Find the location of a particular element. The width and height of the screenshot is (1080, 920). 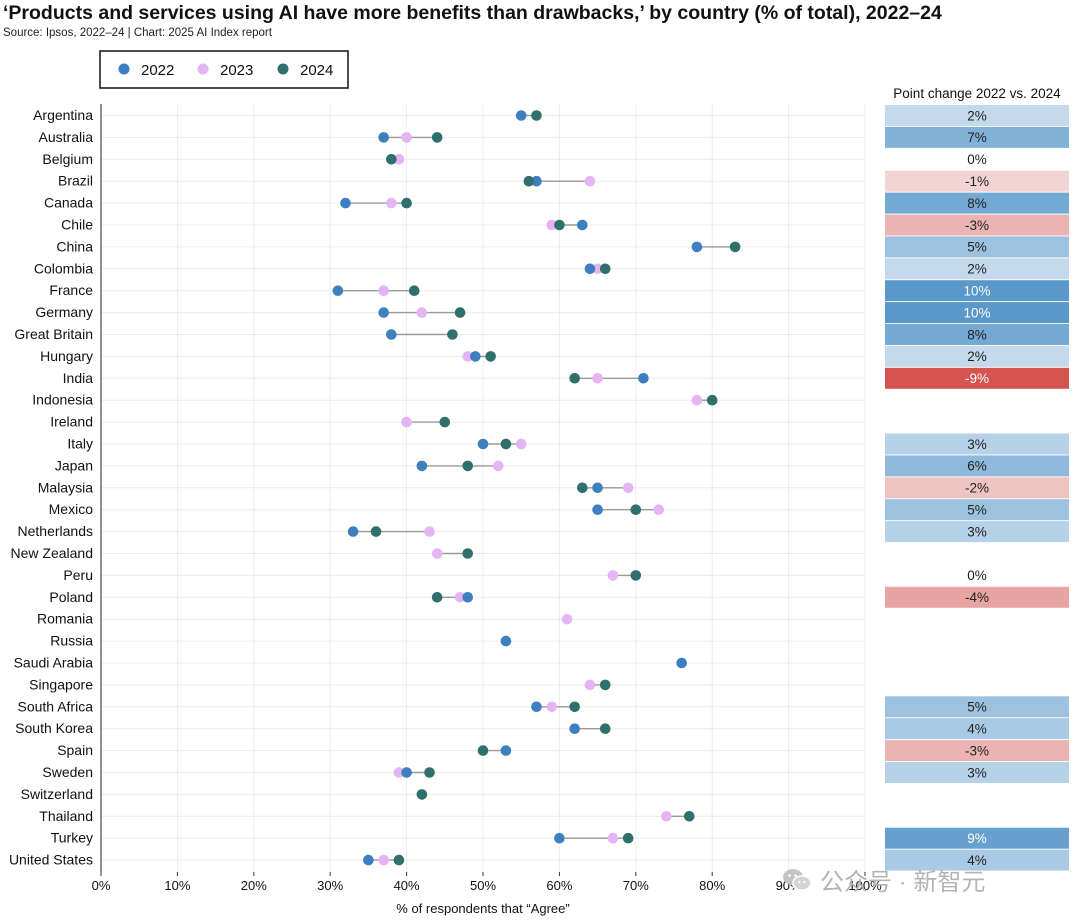

change-label: 8% is located at coordinates (977, 334).